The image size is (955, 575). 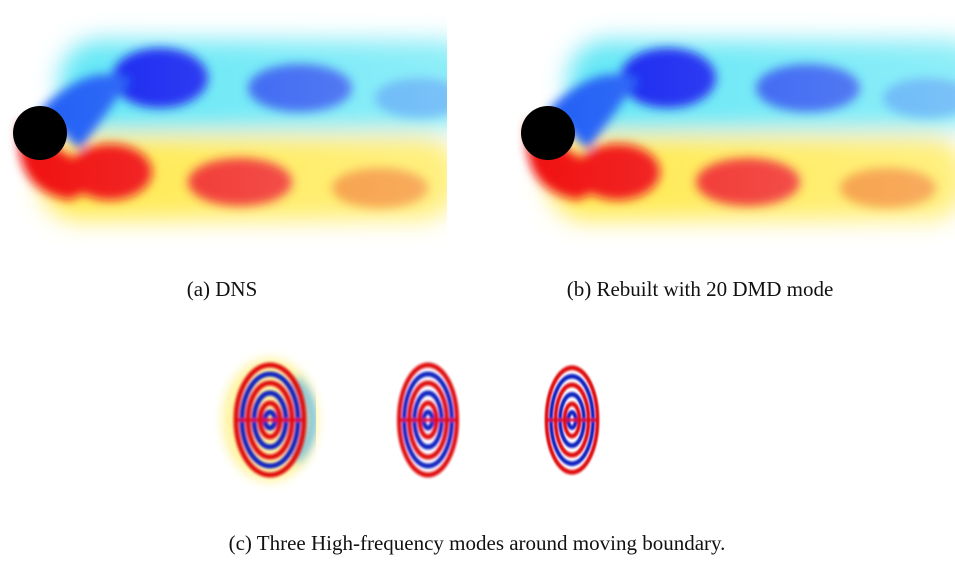 What do you see at coordinates (222, 289) in the screenshot?
I see `caption-a: (a) DNS` at bounding box center [222, 289].